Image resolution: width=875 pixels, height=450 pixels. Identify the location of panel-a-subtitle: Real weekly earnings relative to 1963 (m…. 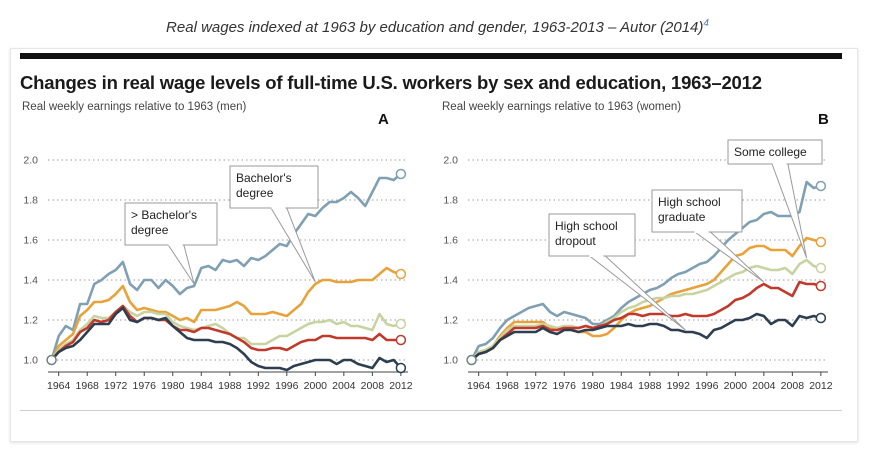
(134, 107).